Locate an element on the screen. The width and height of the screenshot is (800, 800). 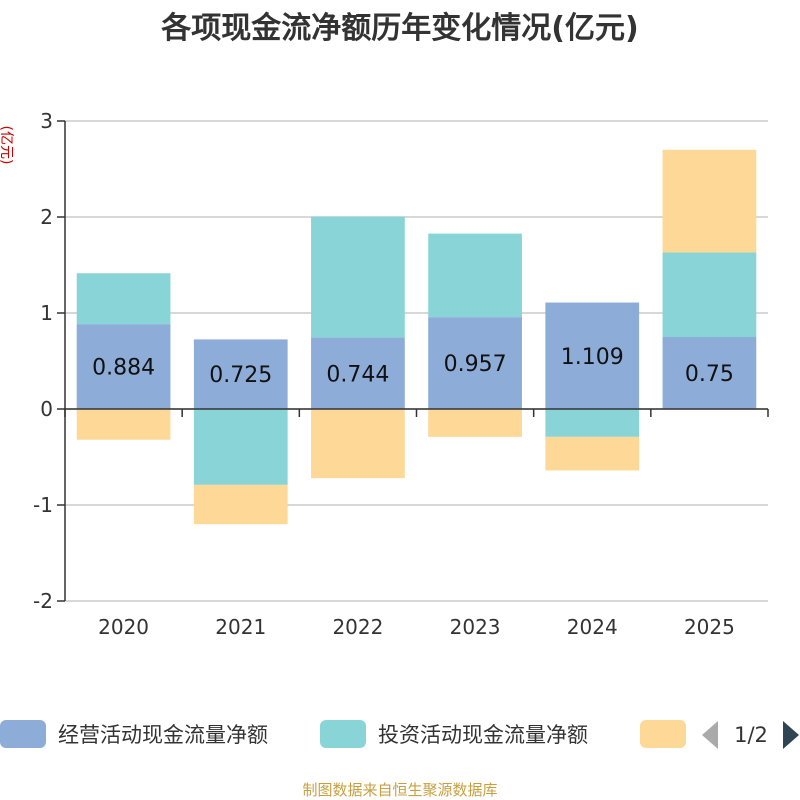
x-tick-label-2020: 2020 is located at coordinates (123, 627).